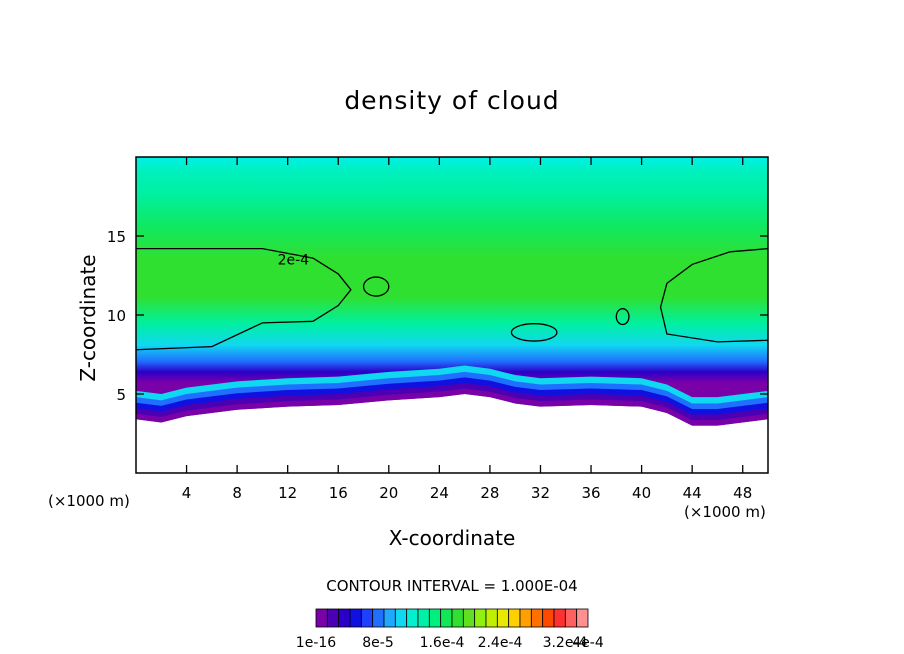 The image size is (904, 654). I want to click on y-tick-label: 15, so click(116, 237).